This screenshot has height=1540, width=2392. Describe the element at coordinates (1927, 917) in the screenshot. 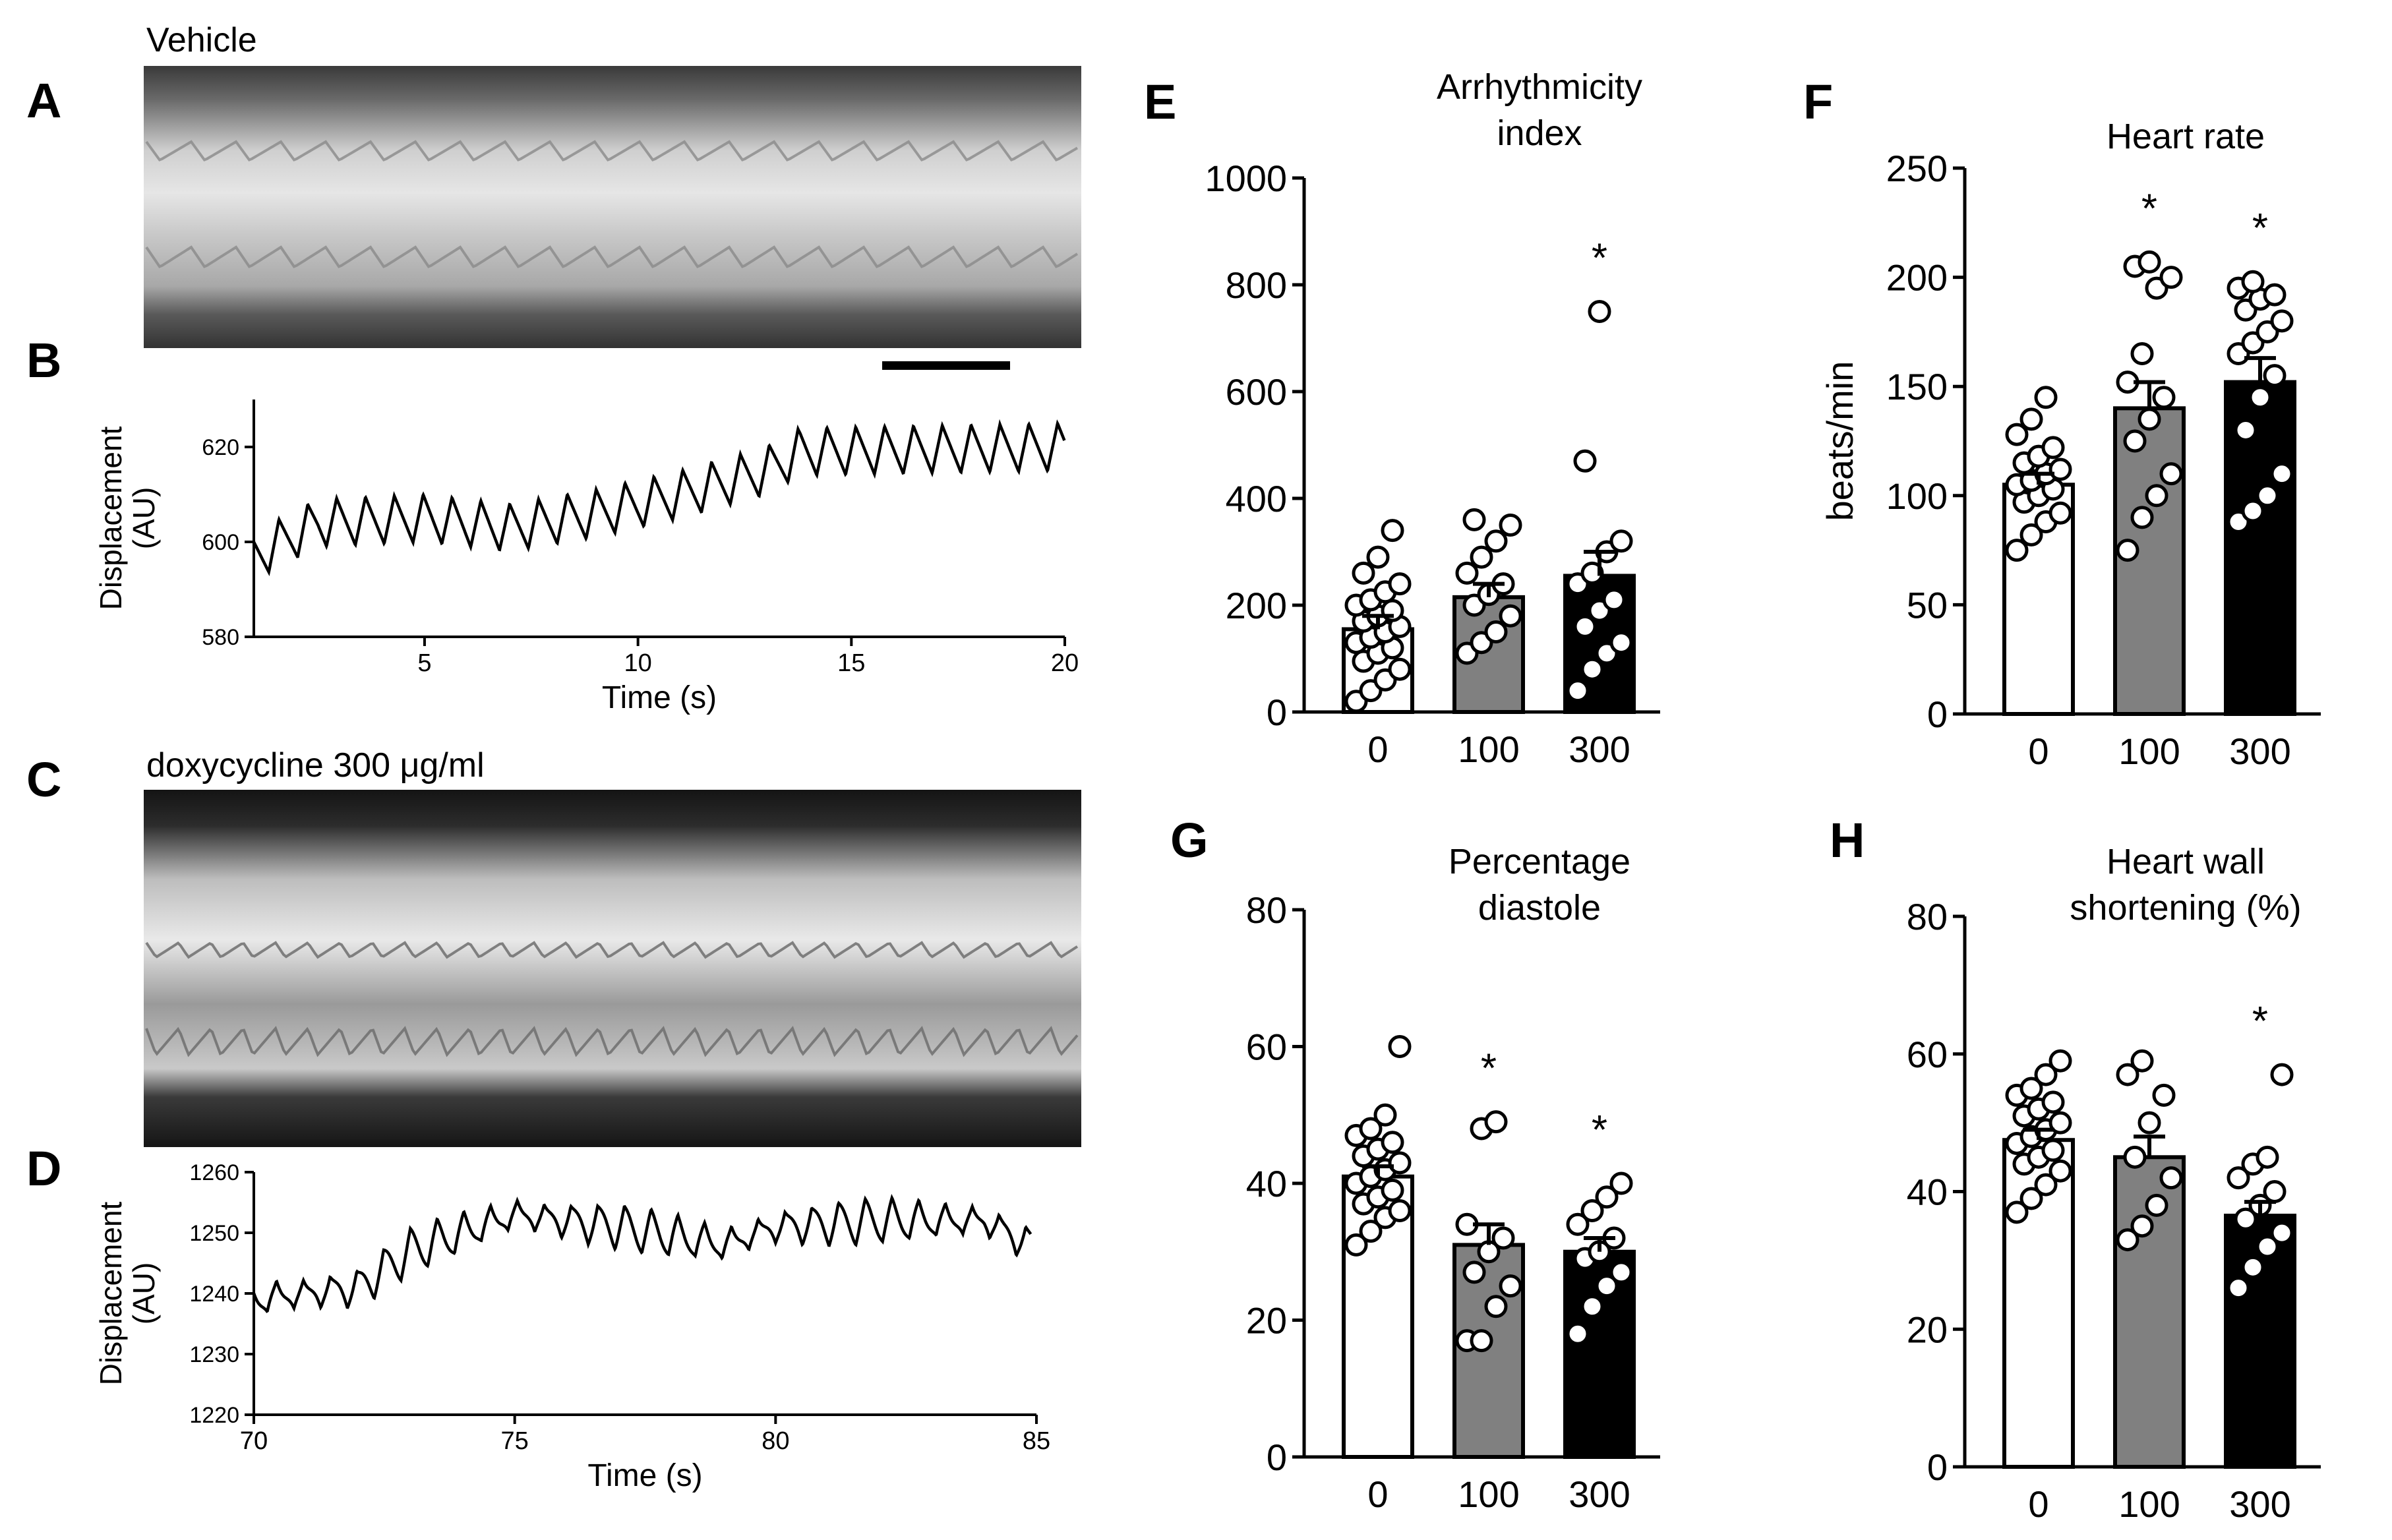

I see `y-tick-label: 80` at that location.